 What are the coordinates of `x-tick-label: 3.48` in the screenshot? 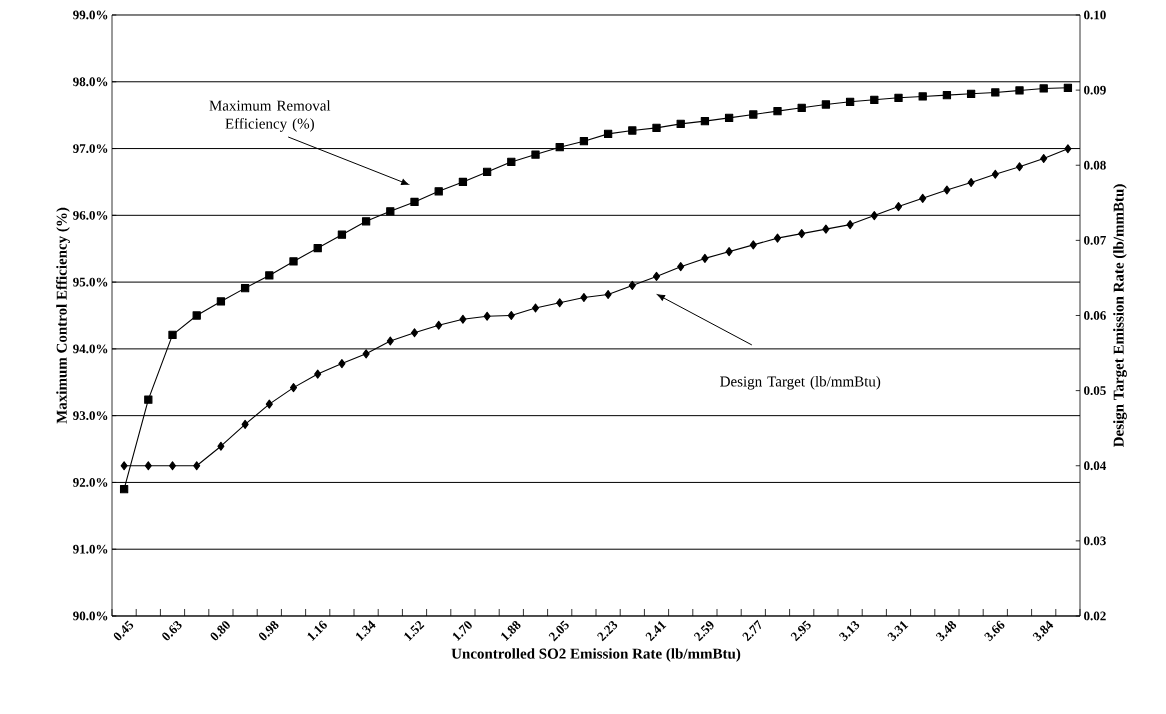 It's located at (946, 631).